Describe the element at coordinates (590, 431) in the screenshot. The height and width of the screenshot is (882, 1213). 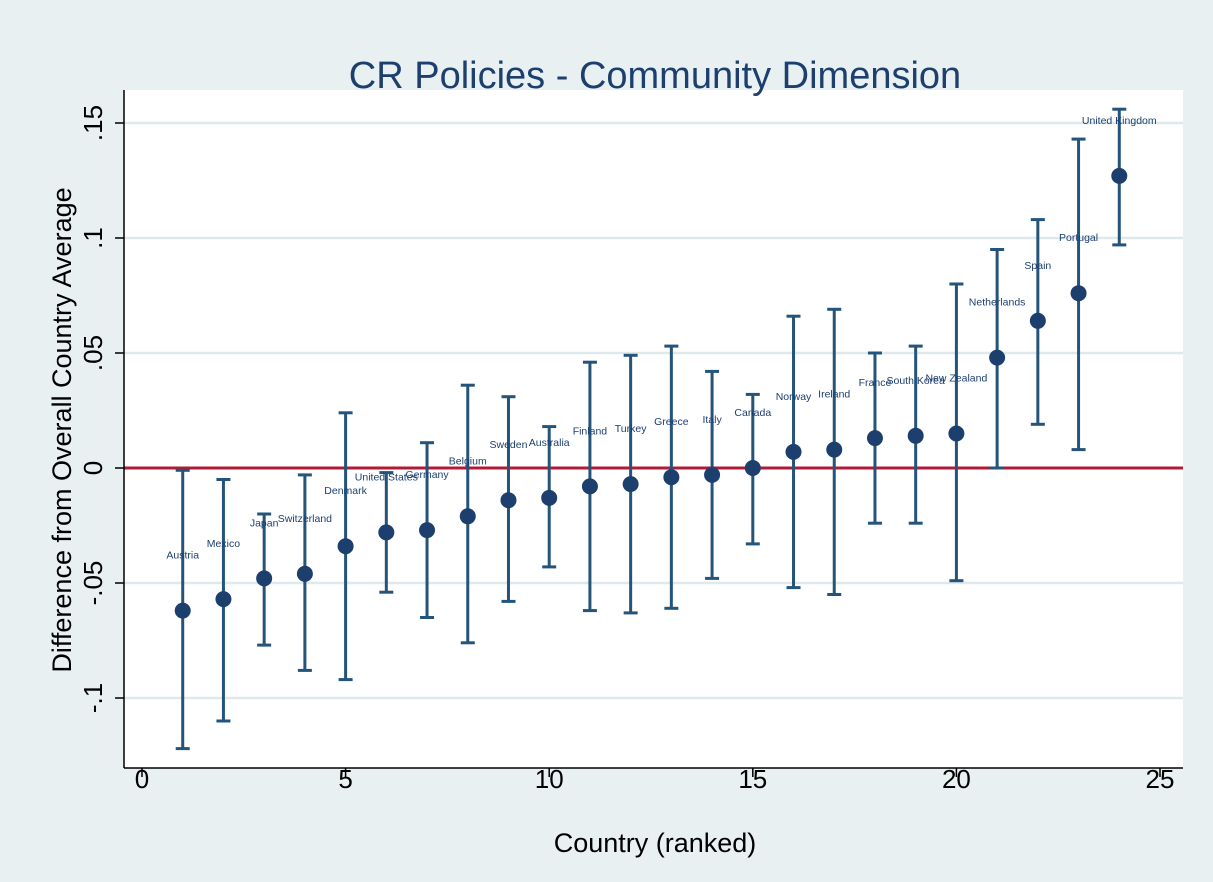
I see `point-label: Finland` at that location.